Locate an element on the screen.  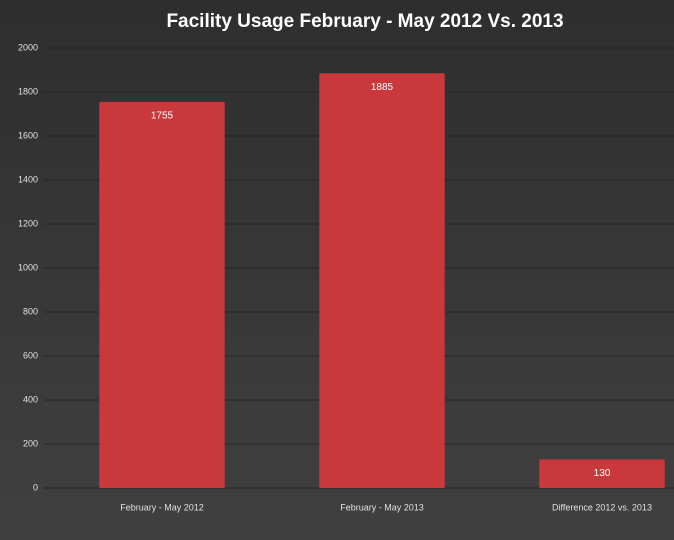
x-tick-label: Difference 2012 vs. 2013 is located at coordinates (602, 507).